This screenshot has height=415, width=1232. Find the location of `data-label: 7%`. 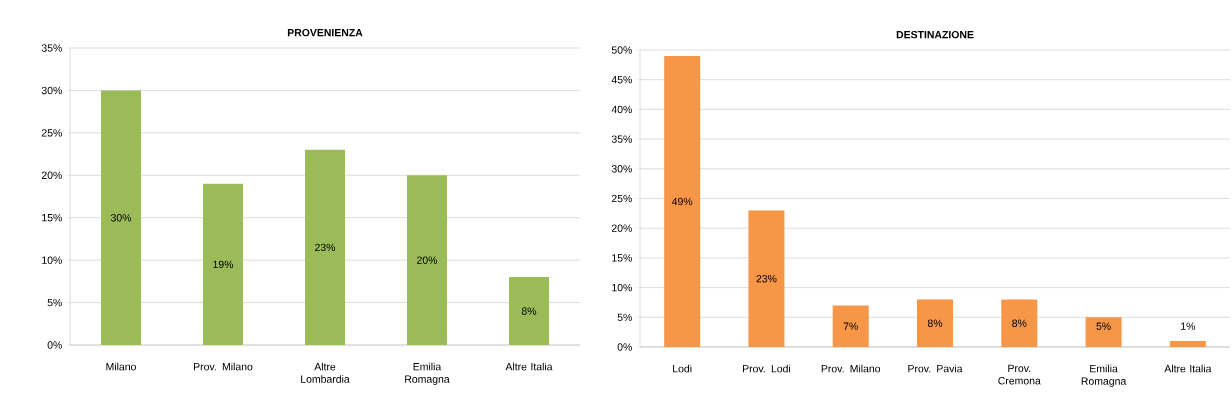

data-label: 7% is located at coordinates (850, 326).